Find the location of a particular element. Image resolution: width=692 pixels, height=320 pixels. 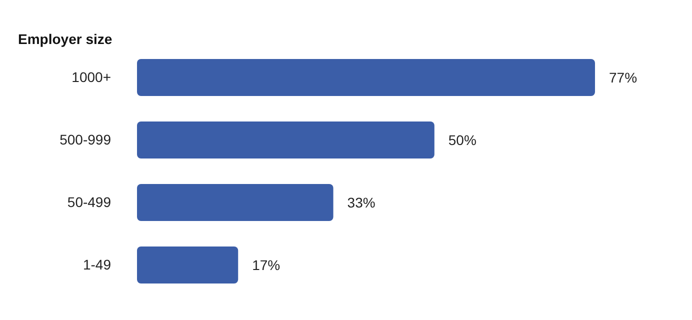

y-tick-label: 500-999 is located at coordinates (86, 140).